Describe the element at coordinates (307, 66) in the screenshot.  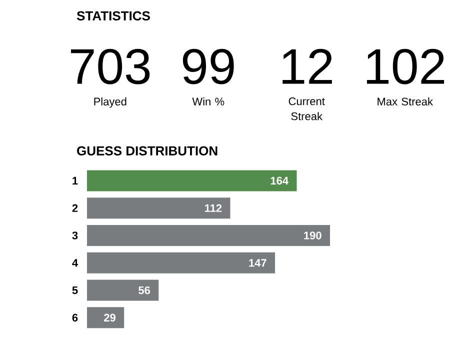
I see `data-label: 12` at that location.